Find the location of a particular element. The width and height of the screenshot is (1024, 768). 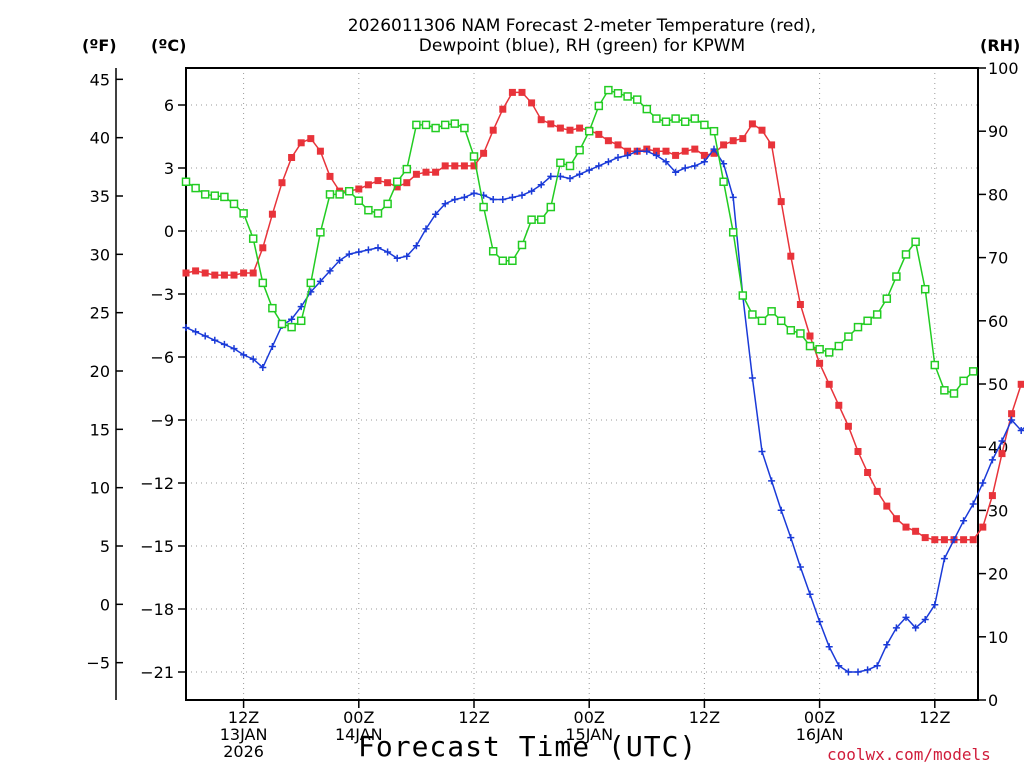

rh-tick-label: 60 is located at coordinates (998, 321).